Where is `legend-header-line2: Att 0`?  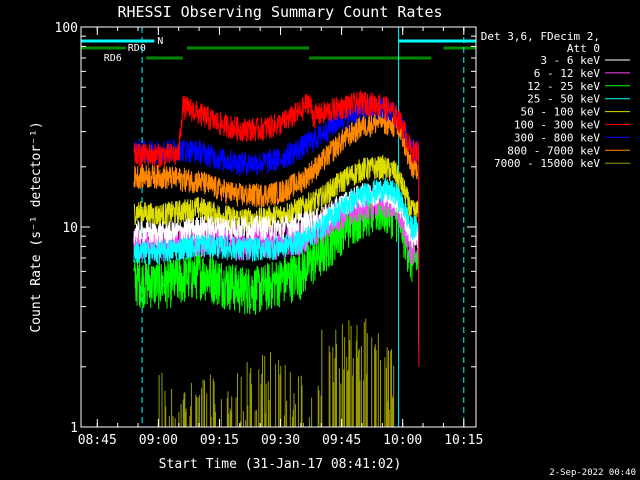
legend-header-line2: Att 0 is located at coordinates (583, 48).